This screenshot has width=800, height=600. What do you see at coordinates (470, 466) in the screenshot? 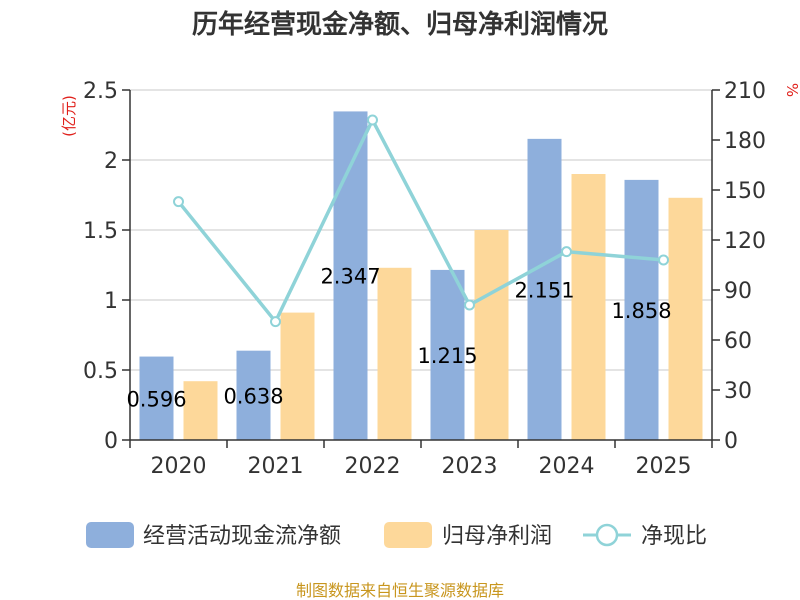
I see `x-axis-tick-label: 2023` at bounding box center [470, 466].